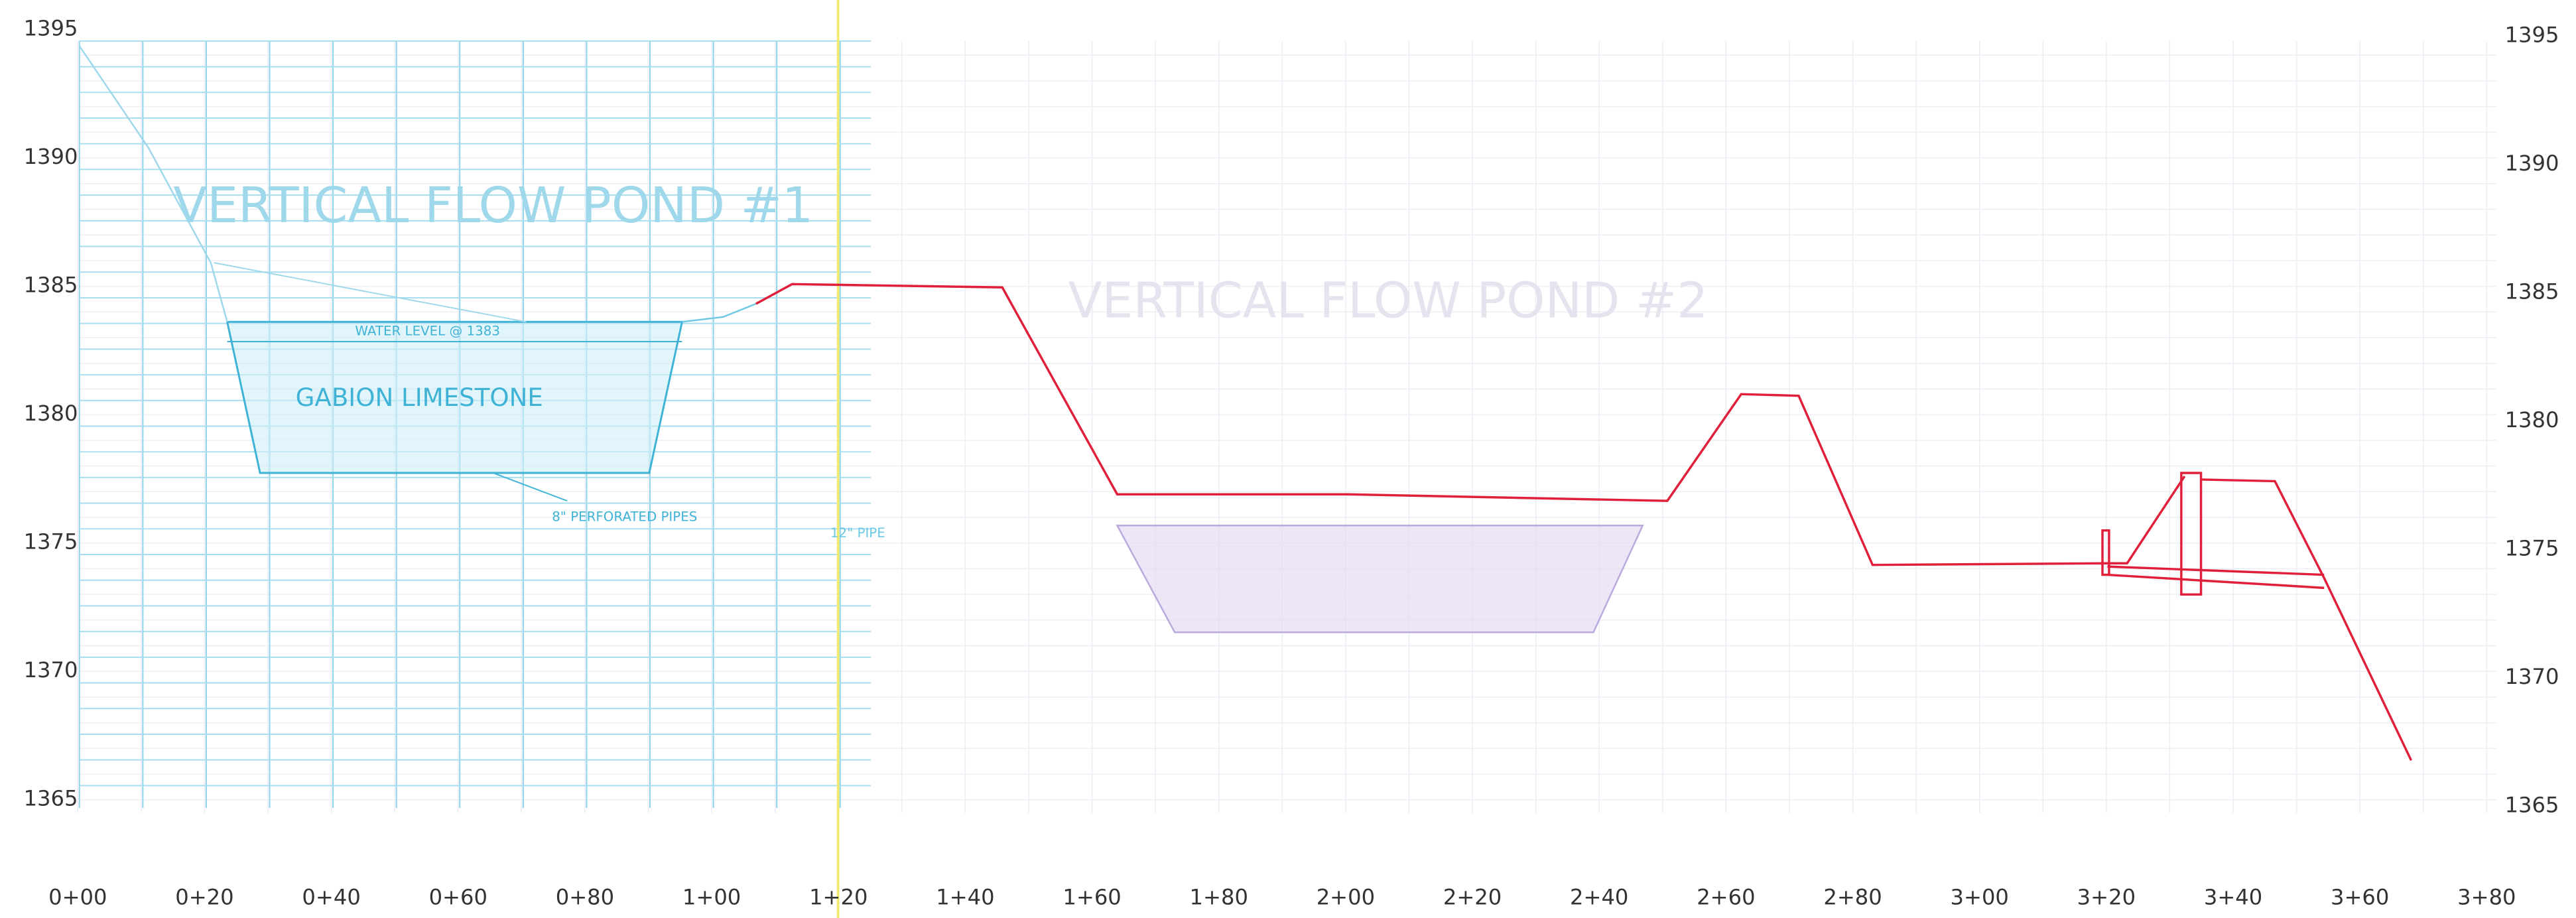 Image resolution: width=2576 pixels, height=918 pixels. Describe the element at coordinates (51, 413) in the screenshot. I see `left-axis-label: 1380` at that location.